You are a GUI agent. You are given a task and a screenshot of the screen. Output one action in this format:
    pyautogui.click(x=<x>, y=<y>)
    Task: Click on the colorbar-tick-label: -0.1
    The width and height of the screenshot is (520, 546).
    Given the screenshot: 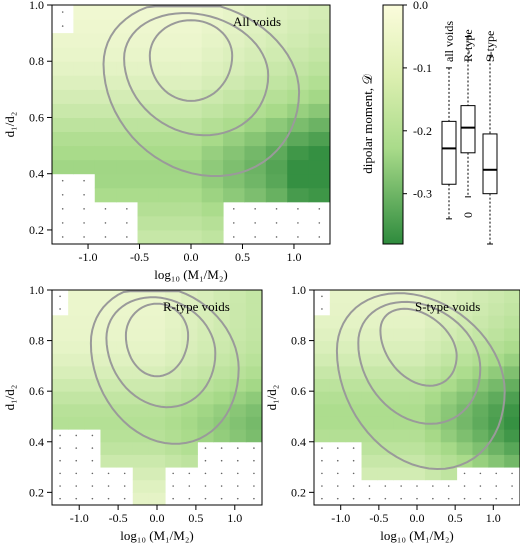 What is the action you would take?
    pyautogui.click(x=422, y=68)
    